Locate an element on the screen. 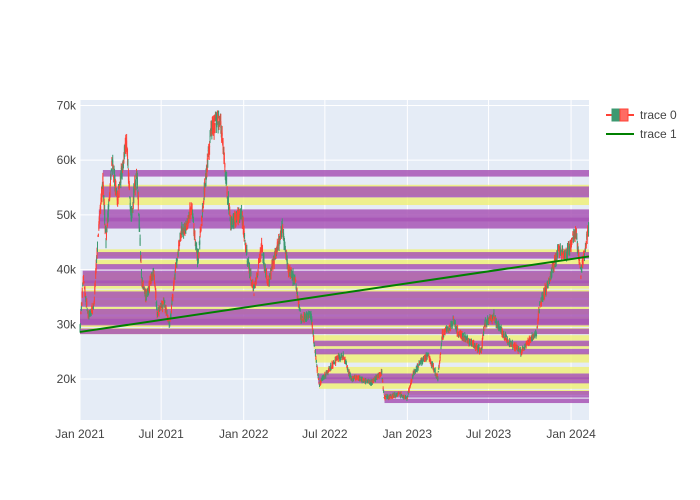  legend-candle-swatch-dec is located at coordinates (624, 115).